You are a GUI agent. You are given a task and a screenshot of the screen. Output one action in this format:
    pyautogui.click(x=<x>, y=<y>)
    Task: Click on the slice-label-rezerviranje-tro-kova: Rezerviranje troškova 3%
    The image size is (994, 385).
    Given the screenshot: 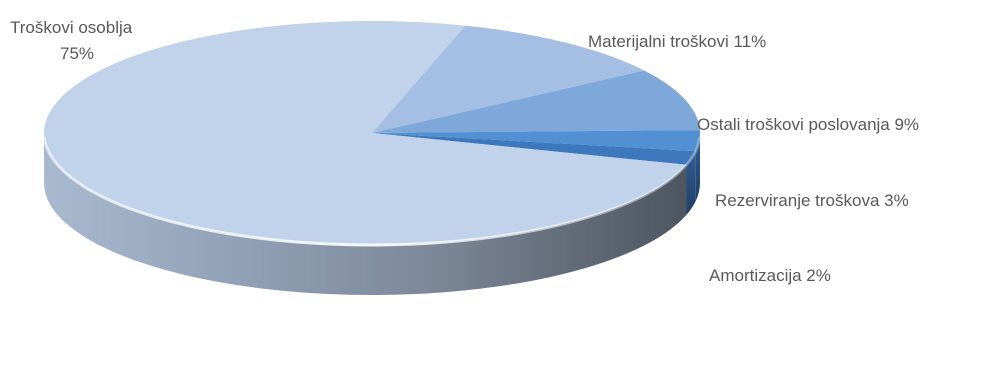 What is the action you would take?
    pyautogui.click(x=812, y=200)
    